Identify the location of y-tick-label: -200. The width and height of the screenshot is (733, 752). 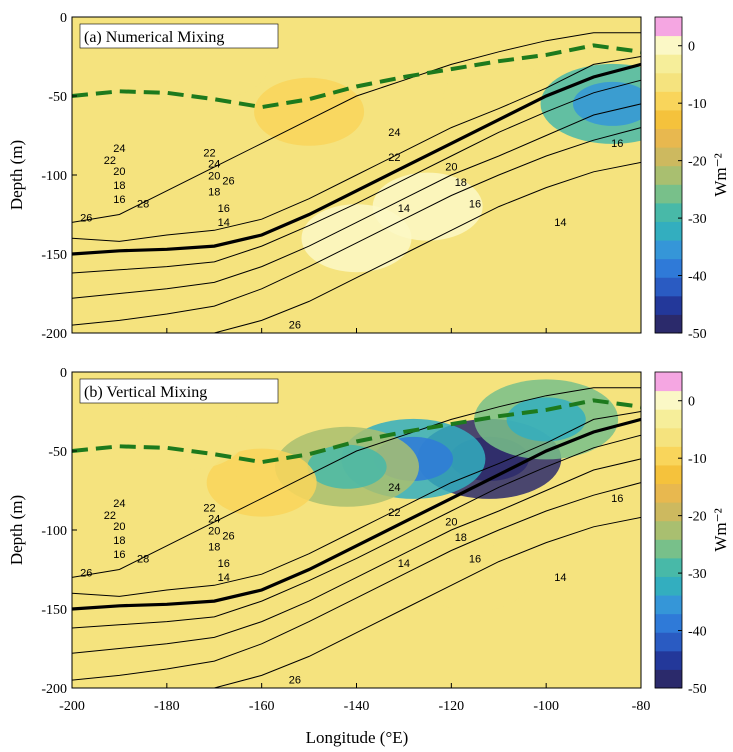
(54, 689).